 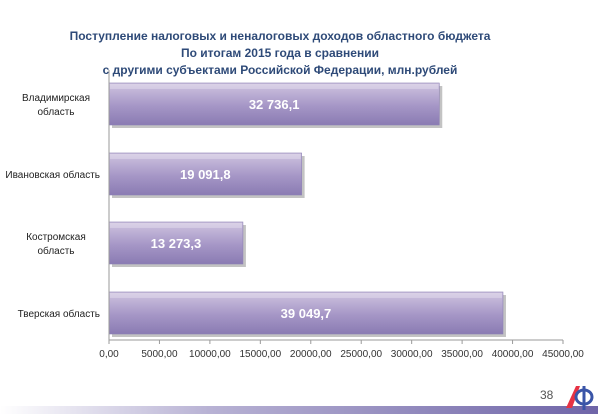 What do you see at coordinates (563, 354) in the screenshot?
I see `x-tick-label: 45000,00` at bounding box center [563, 354].